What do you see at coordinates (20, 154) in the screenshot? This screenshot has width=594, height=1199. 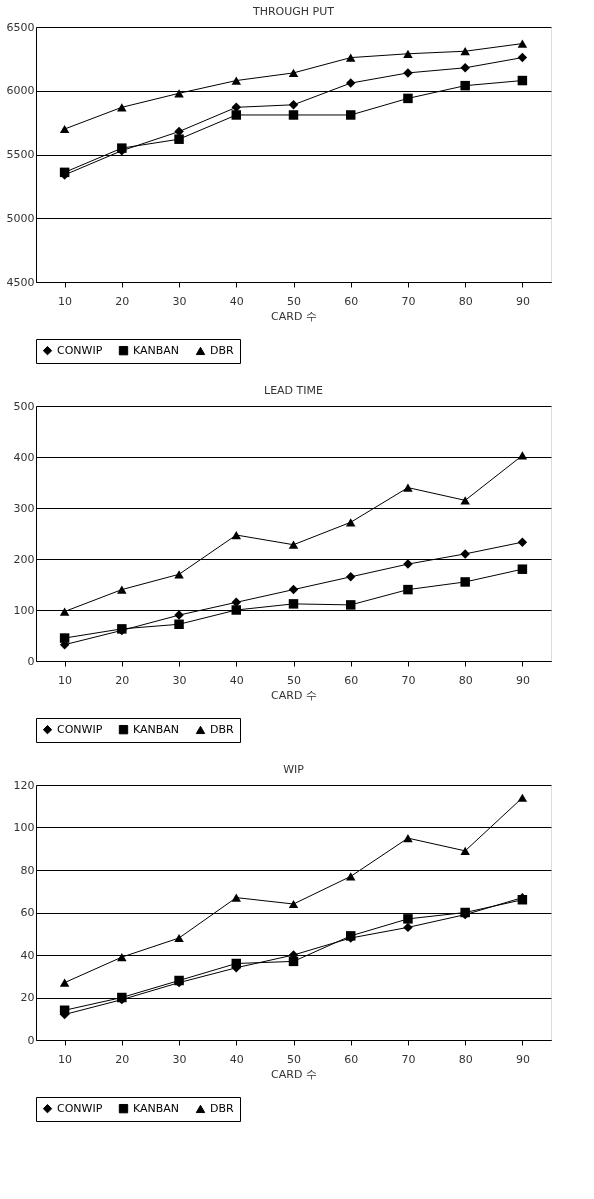 I see `y-tick-label: 5500` at bounding box center [20, 154].